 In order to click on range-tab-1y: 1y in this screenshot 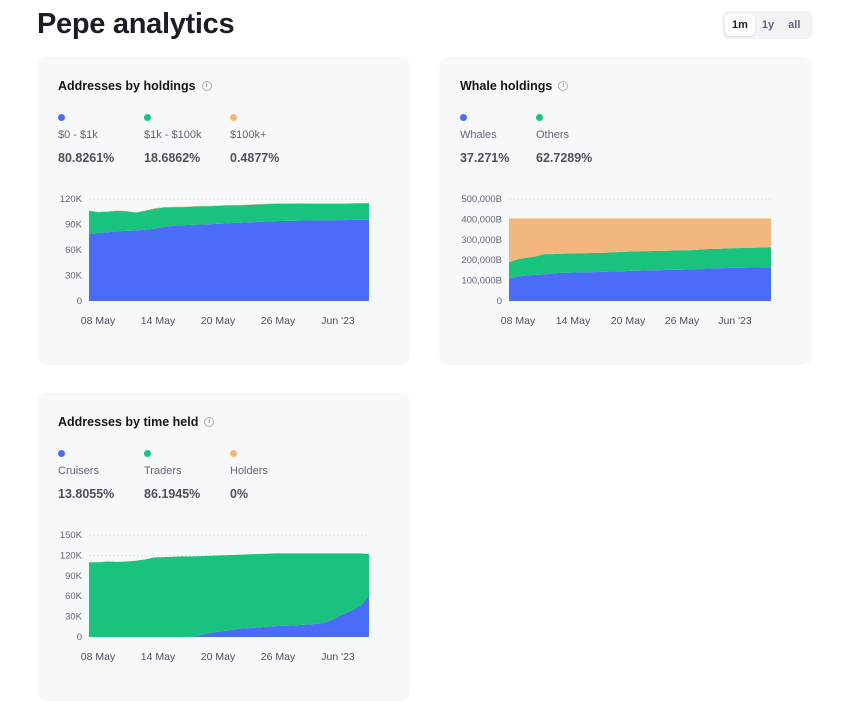, I will do `click(768, 25)`.